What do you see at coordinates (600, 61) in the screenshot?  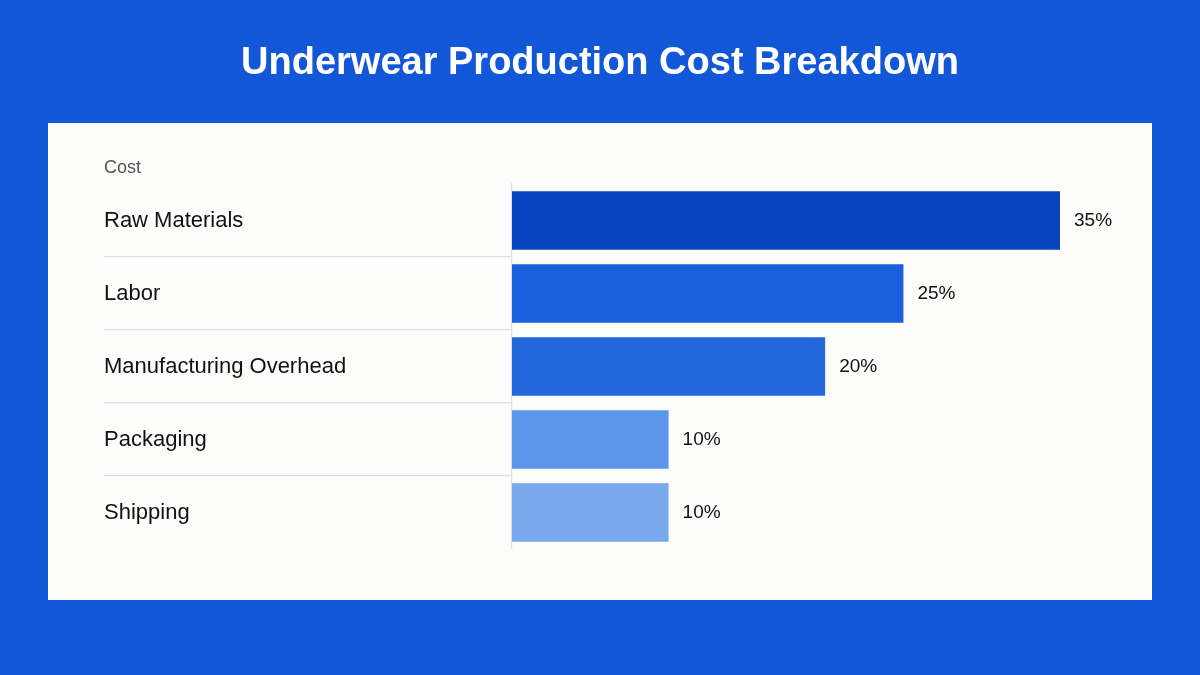 I see `chart-title: Underwear Production Cost Breakdown` at bounding box center [600, 61].